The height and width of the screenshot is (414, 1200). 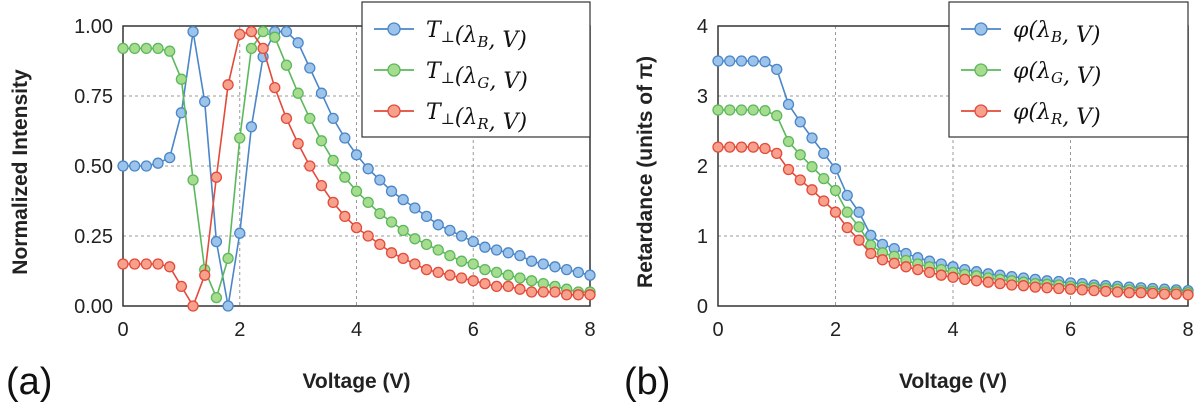 I want to click on x-tick-label: 4, so click(x=952, y=330).